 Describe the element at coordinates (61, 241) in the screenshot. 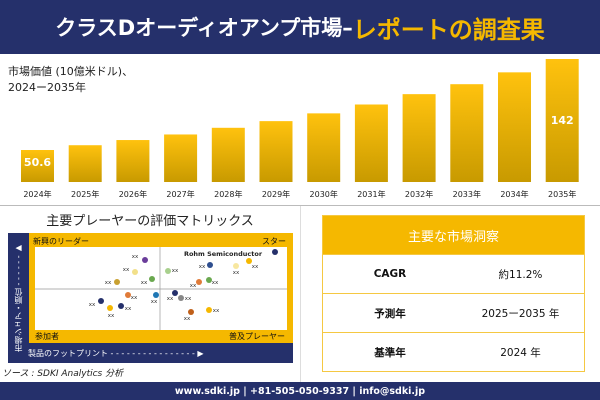

I see `quadrant-emerging-leaders: 新興のリーダー` at that location.